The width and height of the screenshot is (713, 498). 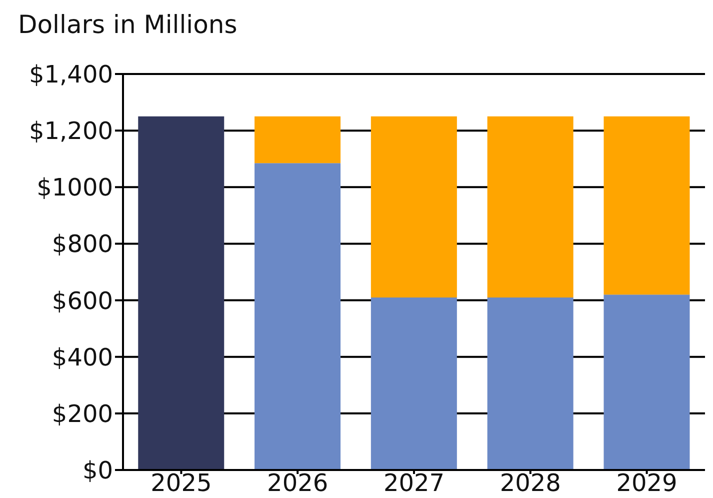 I want to click on y-tick-label: $1,400, so click(x=71, y=74).